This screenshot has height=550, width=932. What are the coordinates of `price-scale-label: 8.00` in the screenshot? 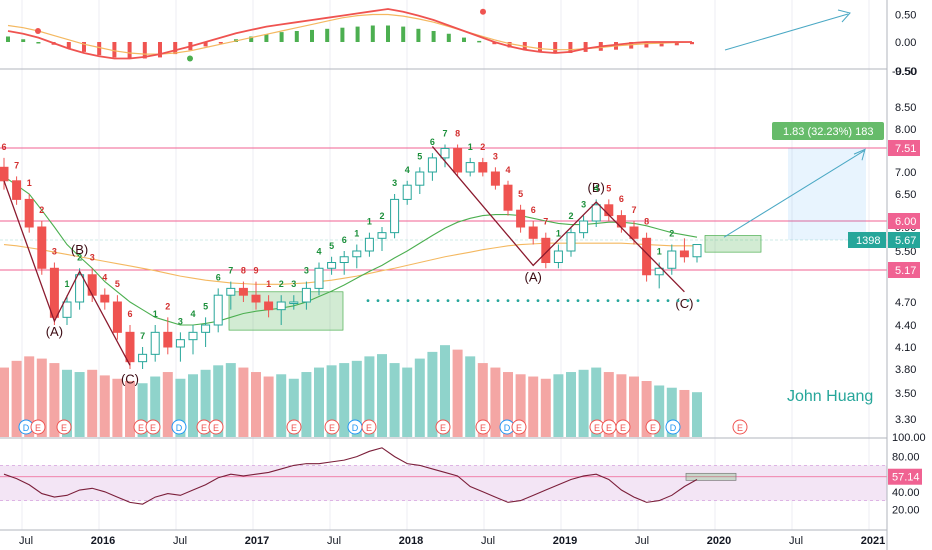 It's located at (905, 130).